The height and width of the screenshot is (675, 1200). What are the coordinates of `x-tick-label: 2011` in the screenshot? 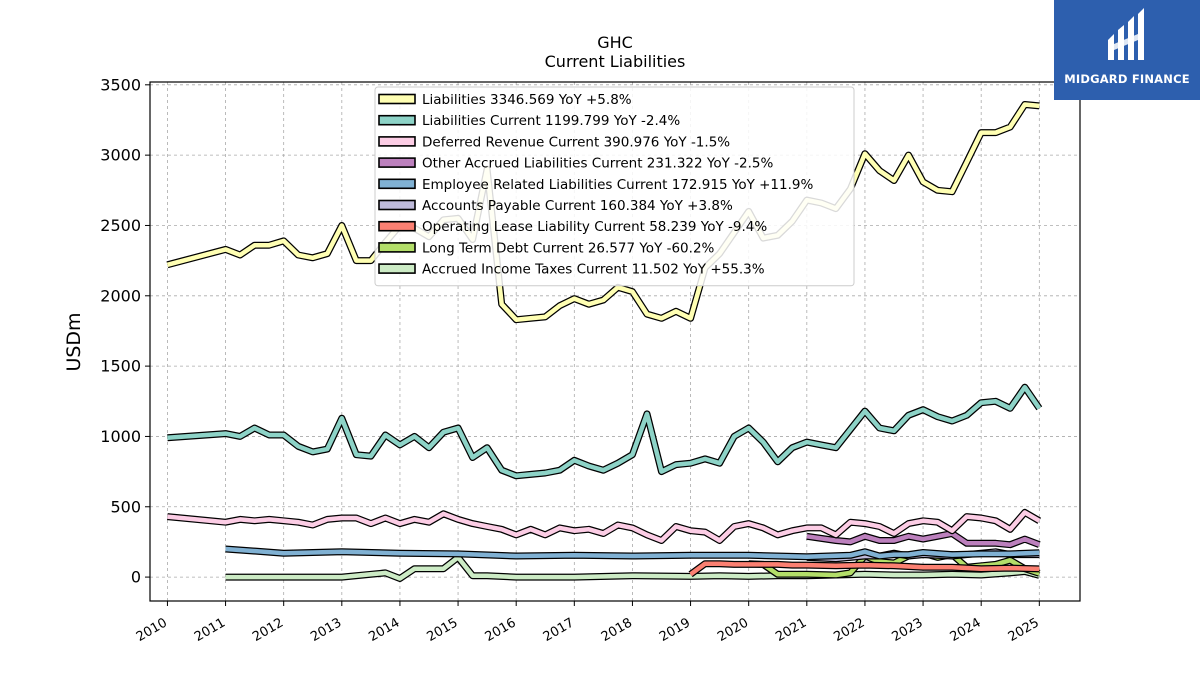 It's located at (210, 630).